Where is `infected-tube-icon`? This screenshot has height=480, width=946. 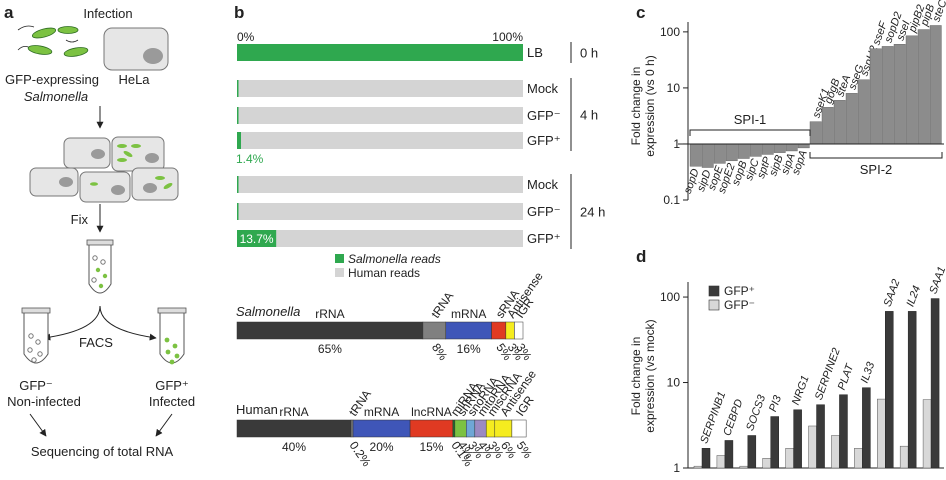 infected-tube-icon is located at coordinates (172, 336).